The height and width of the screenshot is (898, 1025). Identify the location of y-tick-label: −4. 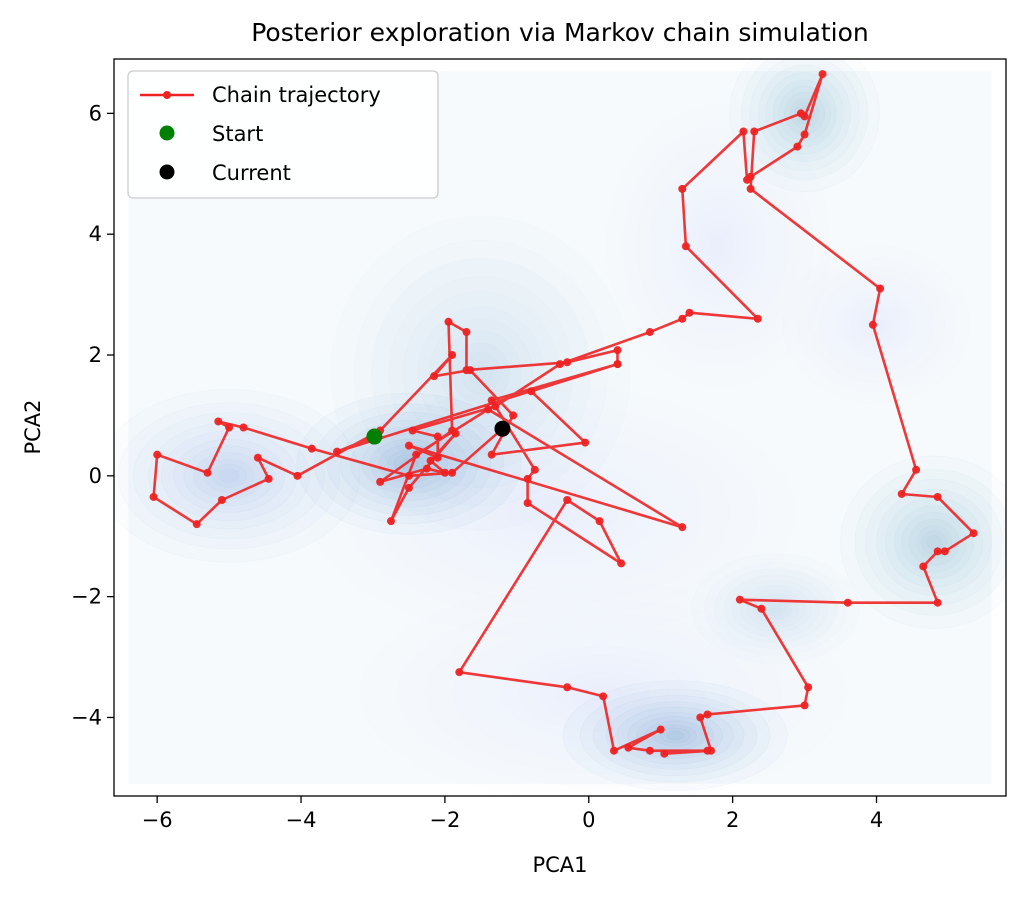
(86, 717).